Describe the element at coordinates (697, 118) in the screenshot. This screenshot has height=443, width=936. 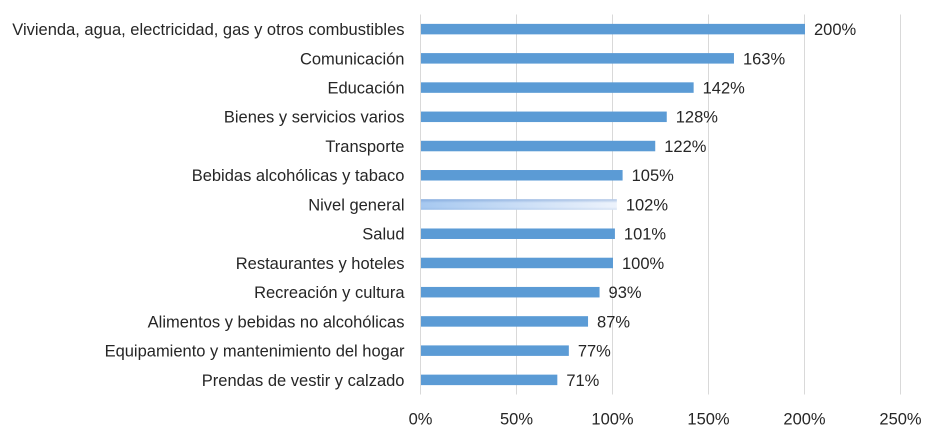
I see `svg-text: 128%` at that location.